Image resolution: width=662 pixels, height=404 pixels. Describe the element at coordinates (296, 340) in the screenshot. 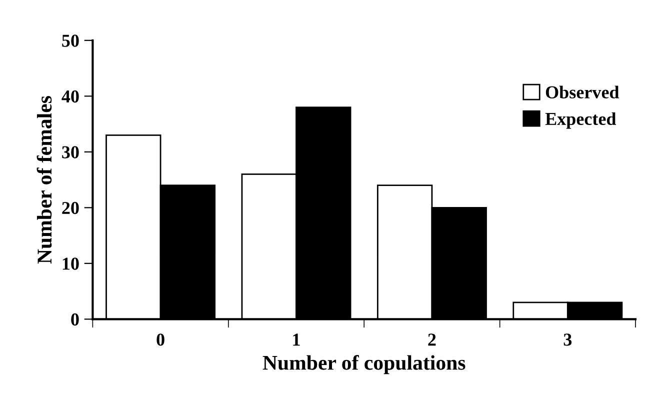

I see `x-tick-label: 1` at that location.